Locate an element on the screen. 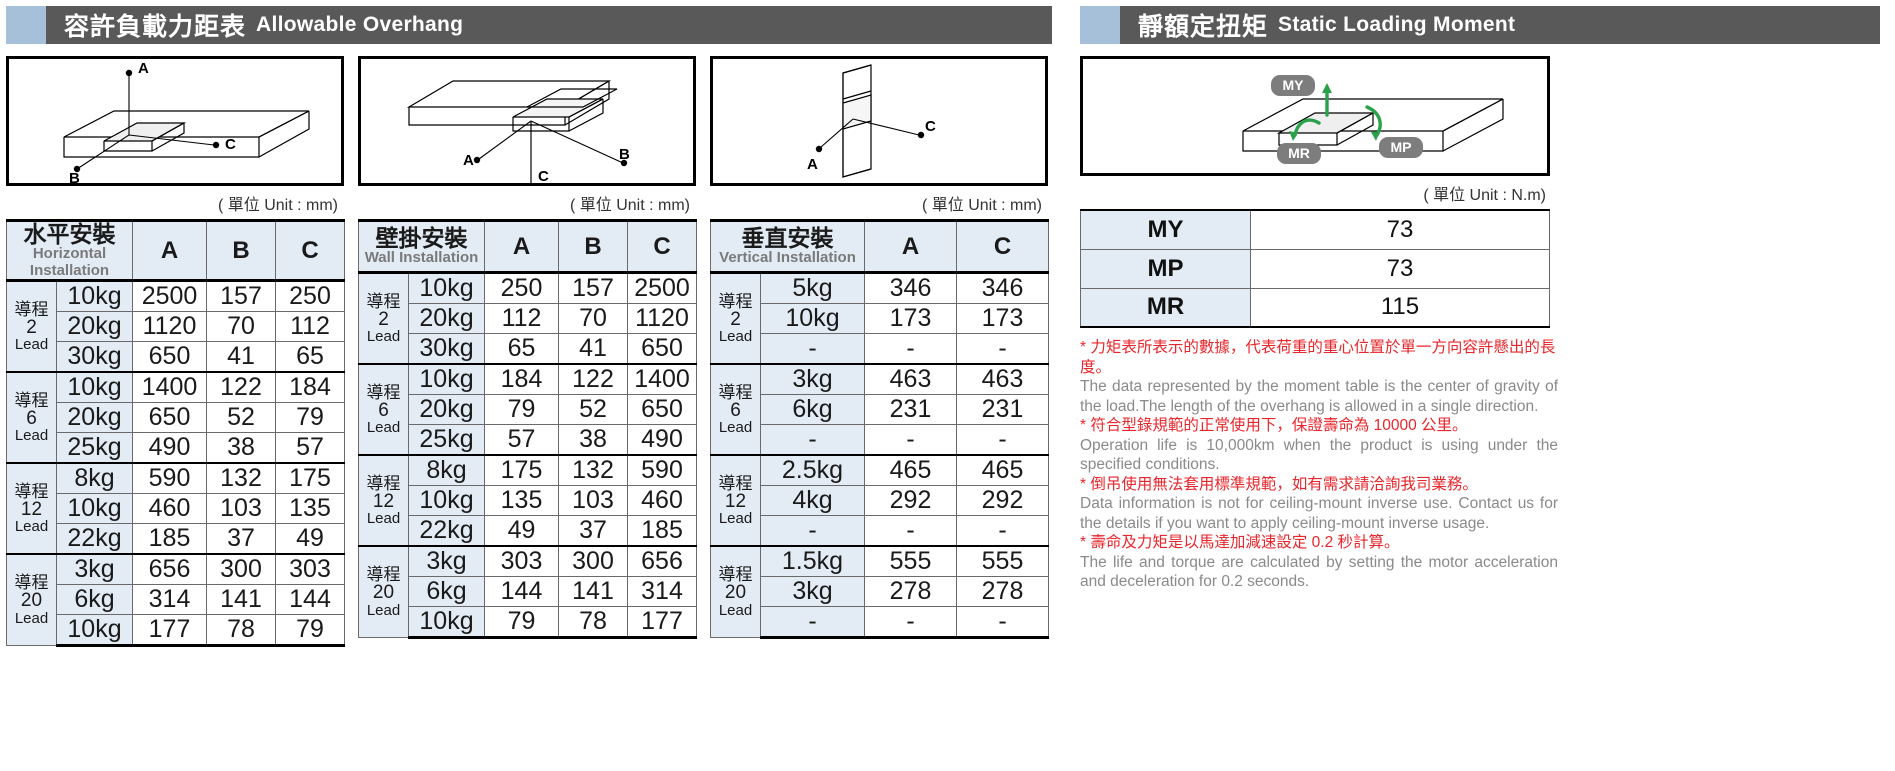 This screenshot has width=1895, height=771. value-cell-c: 231 is located at coordinates (1002, 409).